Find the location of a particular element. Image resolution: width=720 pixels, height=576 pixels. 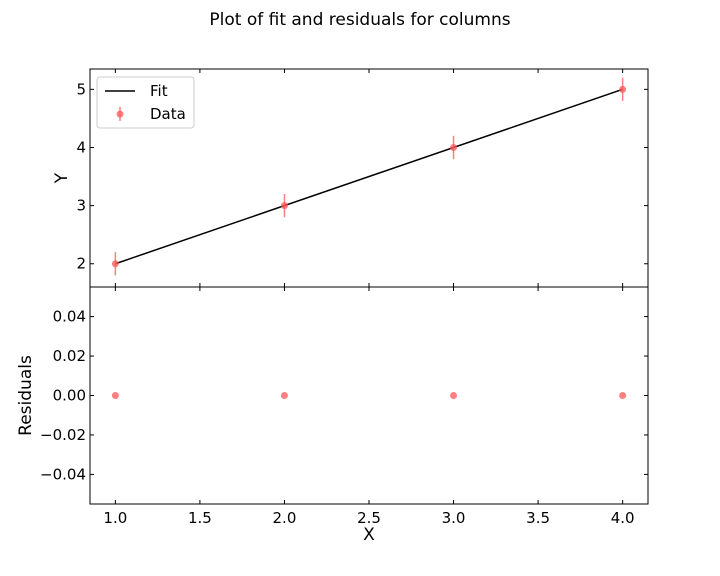

x-tick-label: 3.5 is located at coordinates (538, 518).